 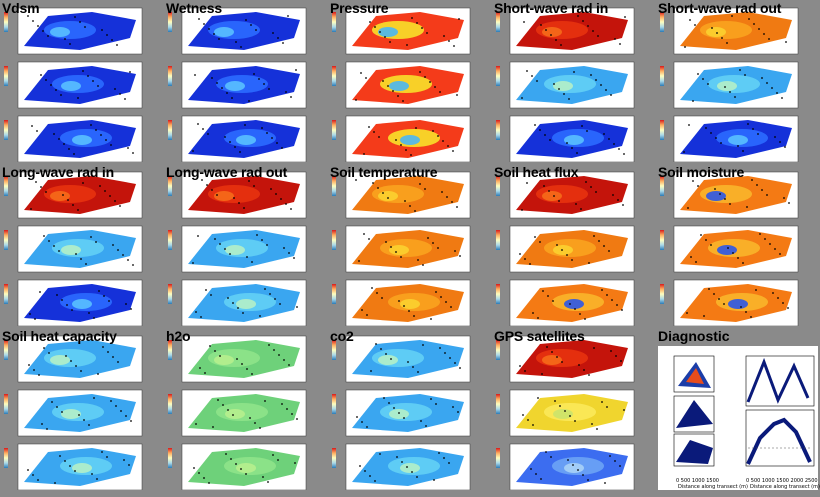 I want to click on panel-title: Soil temperature, so click(x=384, y=172).